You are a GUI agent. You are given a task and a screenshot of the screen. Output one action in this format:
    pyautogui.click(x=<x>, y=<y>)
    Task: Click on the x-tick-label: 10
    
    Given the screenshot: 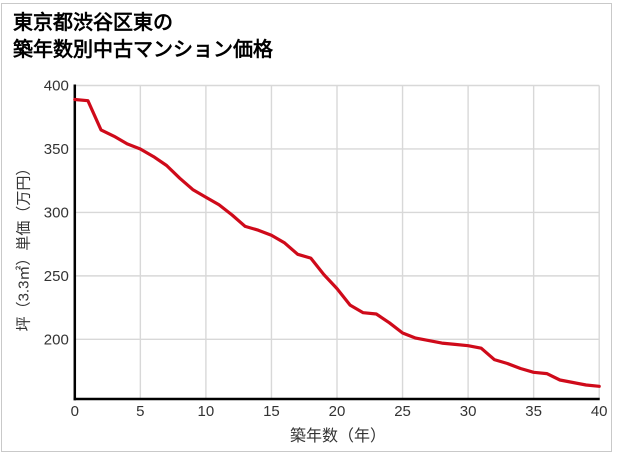 What is the action you would take?
    pyautogui.click(x=206, y=411)
    